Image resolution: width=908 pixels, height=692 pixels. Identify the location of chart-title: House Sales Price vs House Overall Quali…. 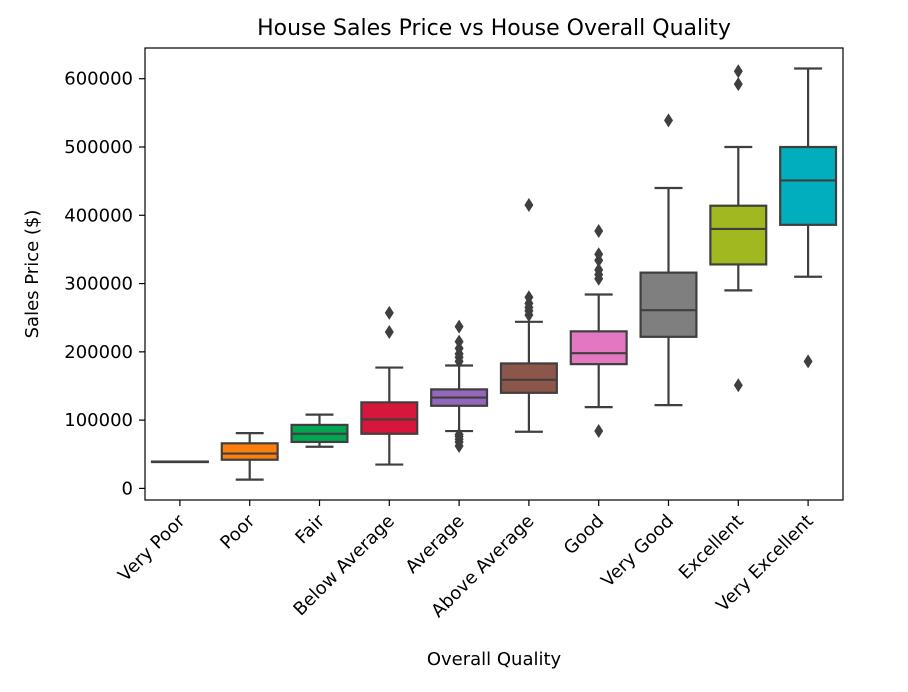
(494, 28).